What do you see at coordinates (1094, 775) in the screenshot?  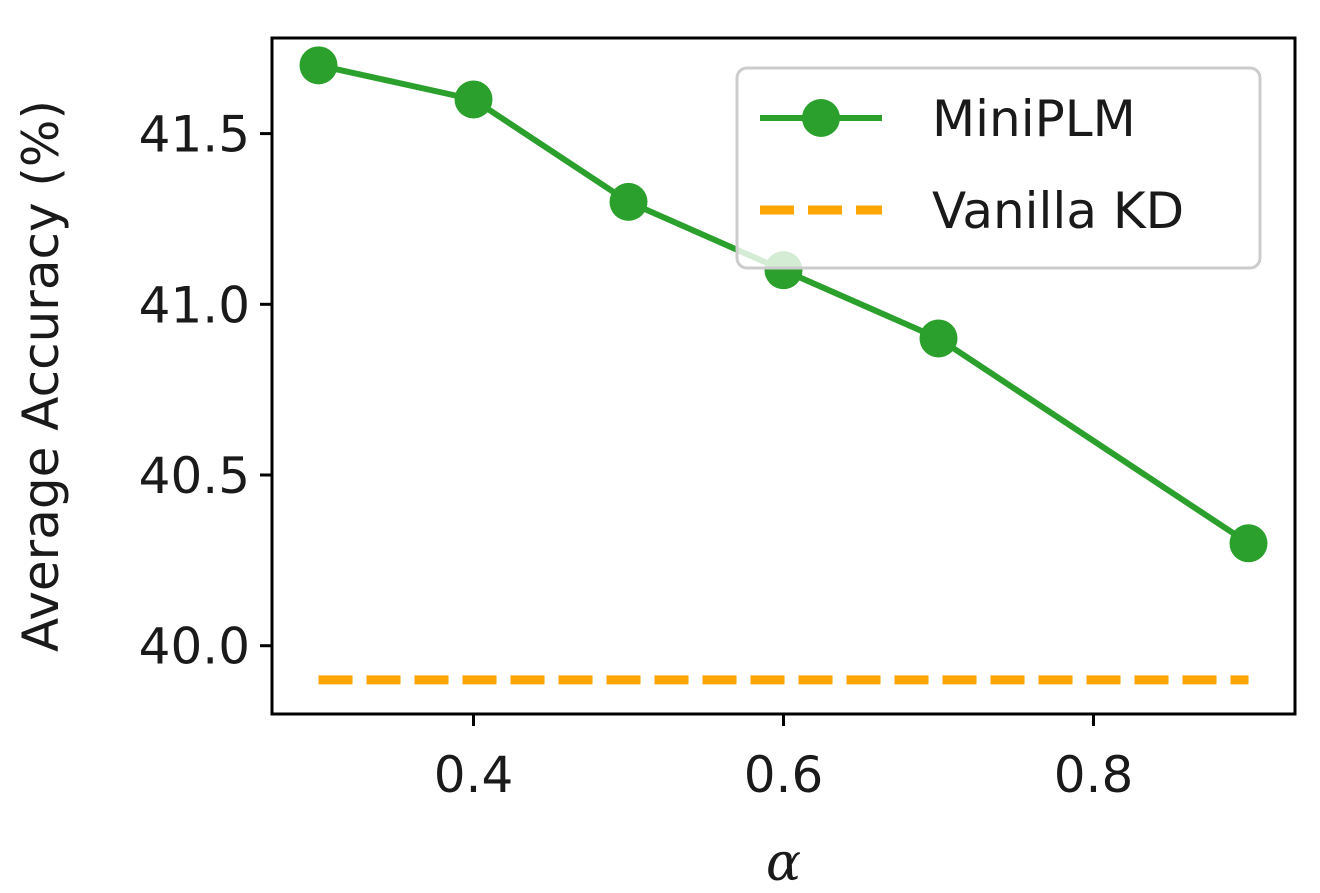 I see `x-tick-label: 0.8` at bounding box center [1094, 775].